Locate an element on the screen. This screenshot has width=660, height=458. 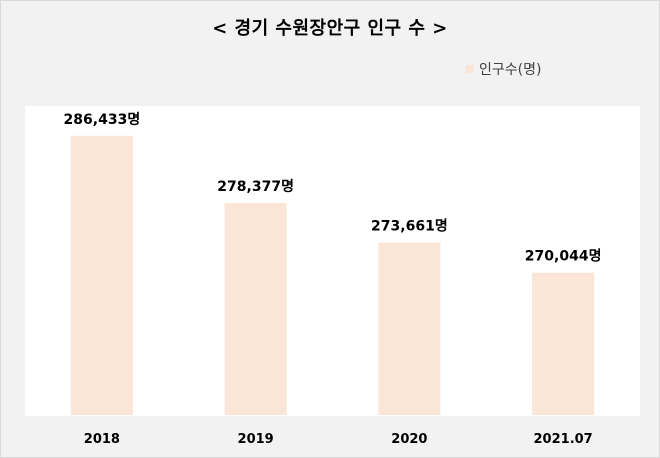
legend-label: 인구수(명) is located at coordinates (510, 70).